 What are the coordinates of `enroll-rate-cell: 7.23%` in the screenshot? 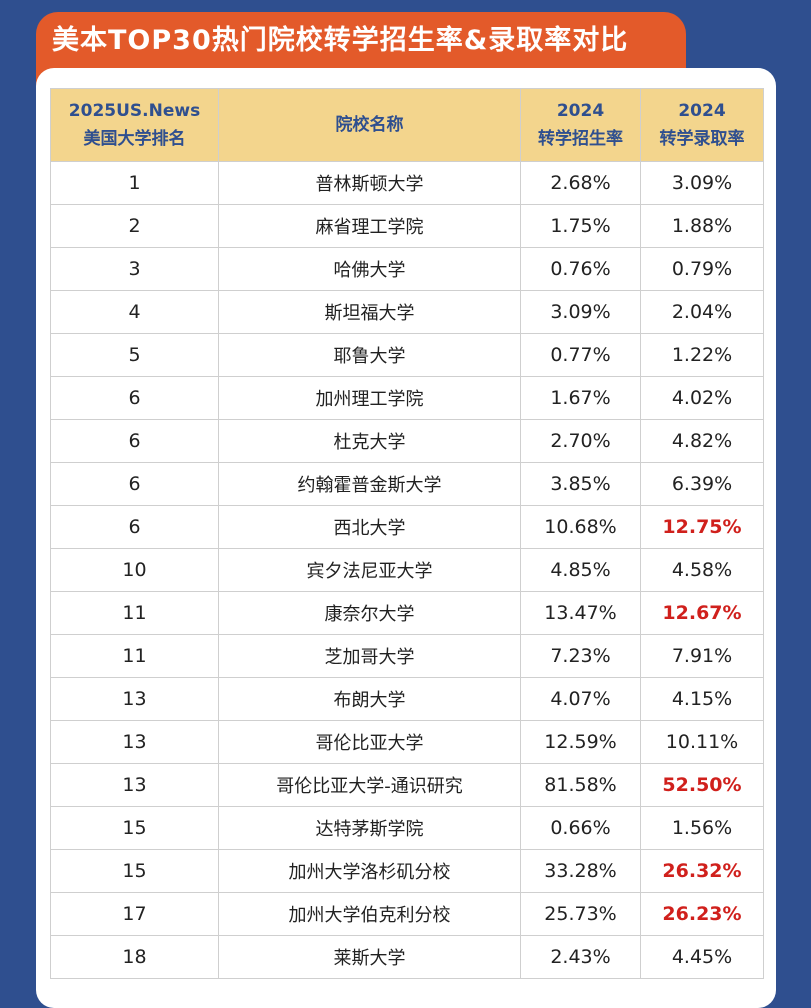 It's located at (580, 656).